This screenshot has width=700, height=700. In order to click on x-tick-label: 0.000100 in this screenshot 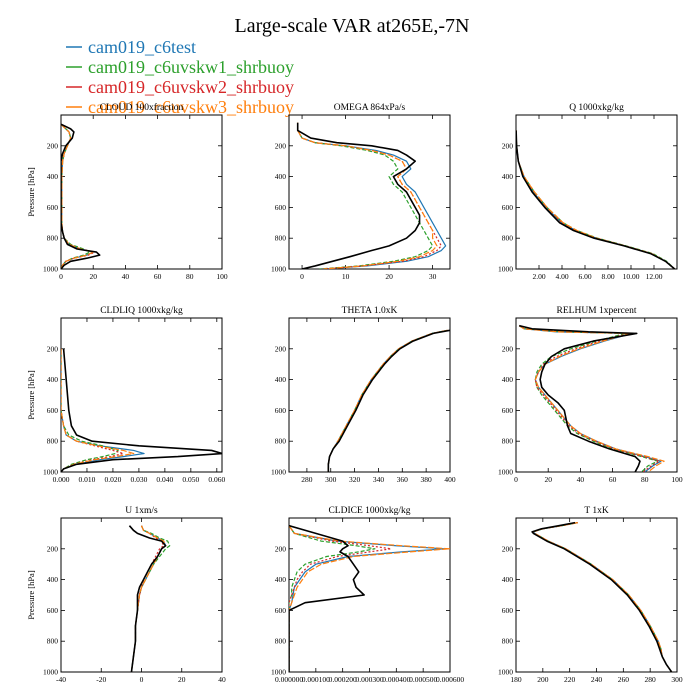, I will do `click(316, 679)`.